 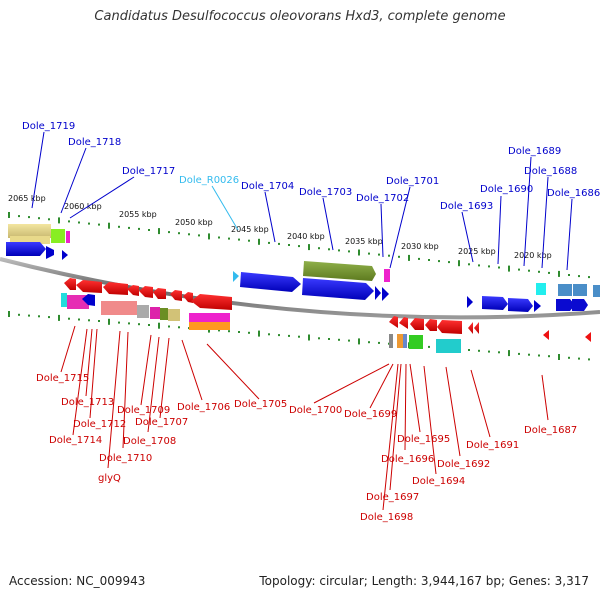 I want to click on top-gene-label: Dole_1719, so click(x=48, y=126).